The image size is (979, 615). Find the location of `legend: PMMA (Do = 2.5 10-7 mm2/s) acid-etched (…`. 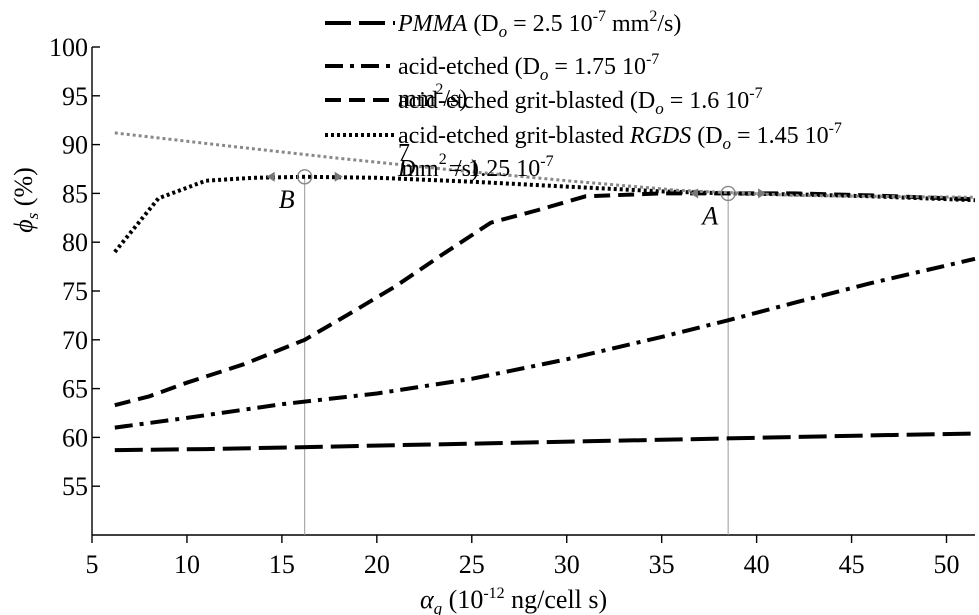

legend: PMMA (Do = 2.5 10-7 mm2/s) acid-etched (… is located at coordinates (583, 95).